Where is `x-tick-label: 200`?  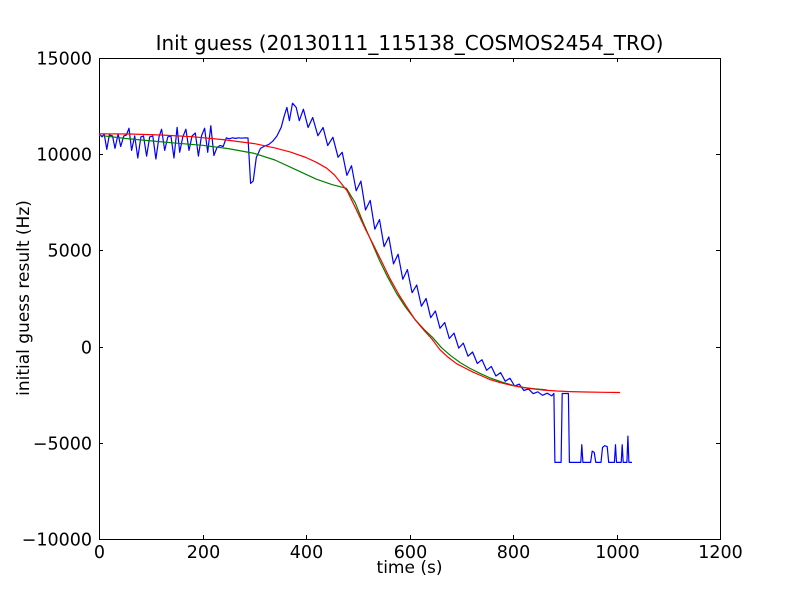
x-tick-label: 200 is located at coordinates (203, 553).